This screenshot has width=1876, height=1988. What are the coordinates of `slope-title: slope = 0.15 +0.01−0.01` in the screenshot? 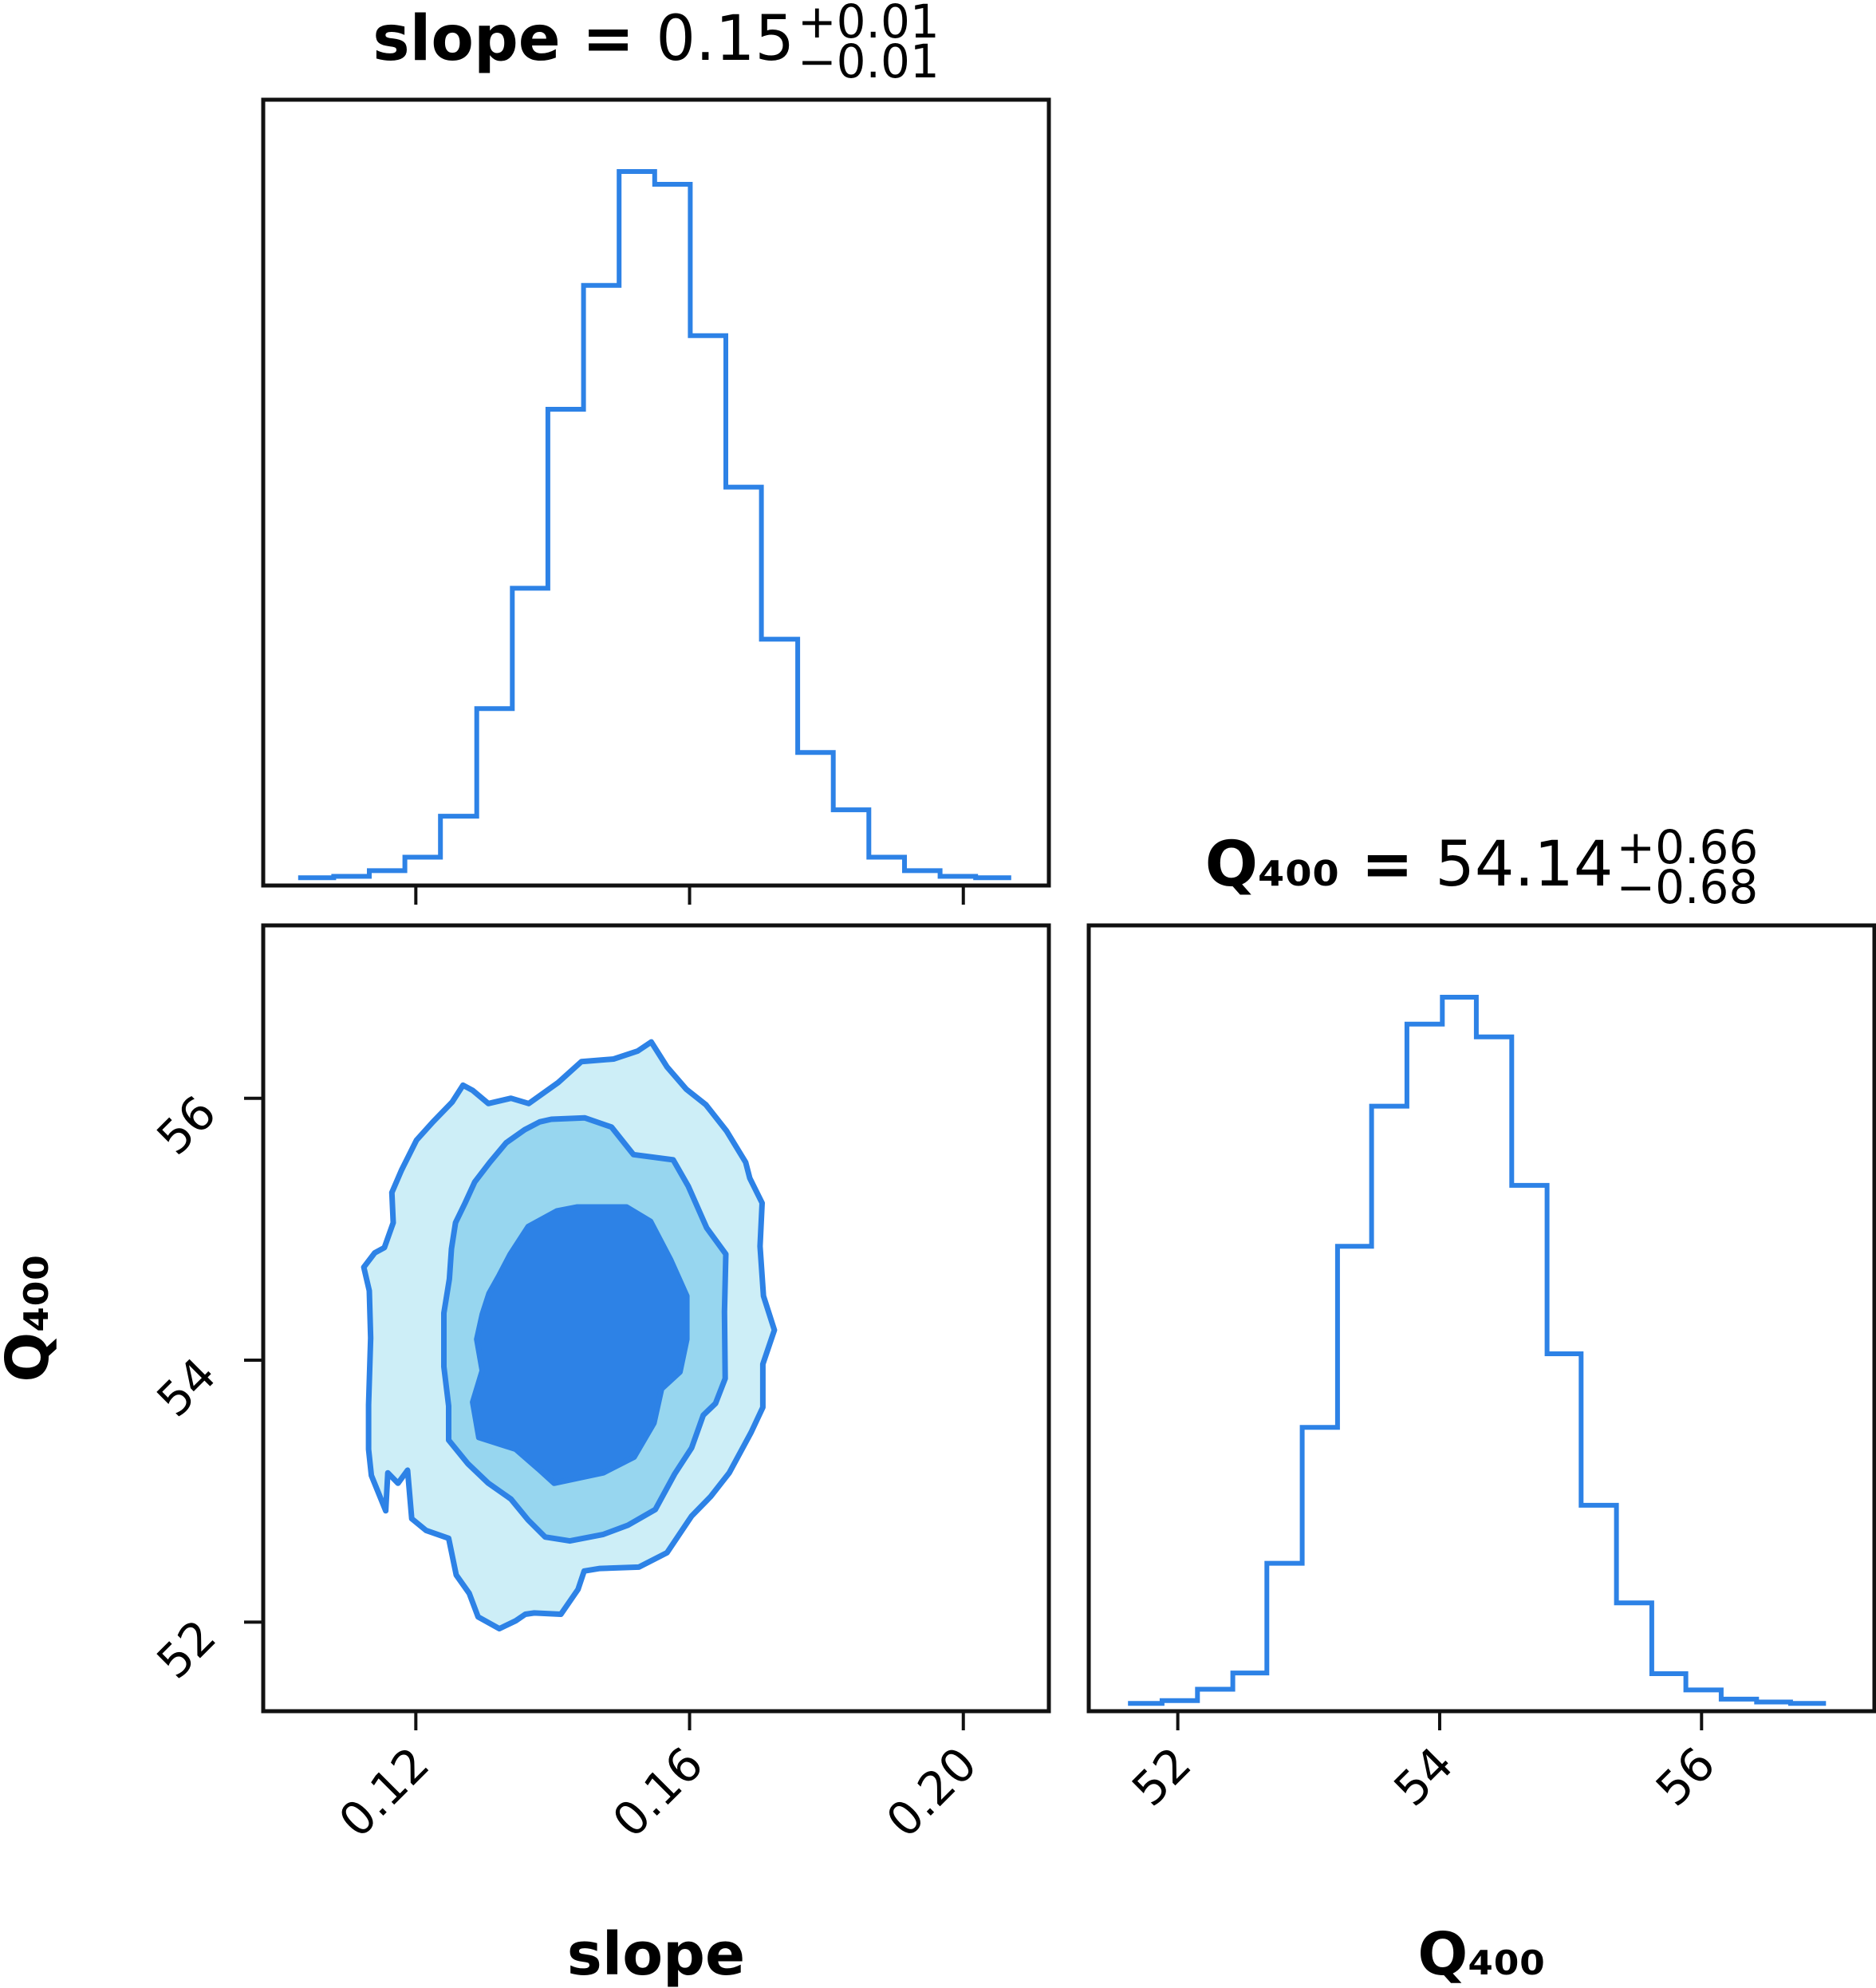 It's located at (656, 44).